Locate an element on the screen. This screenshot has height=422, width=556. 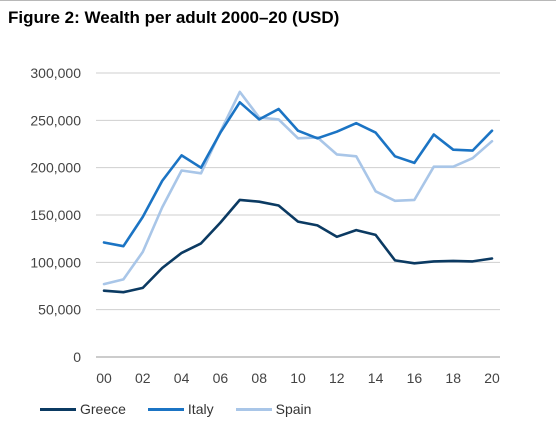
legend-item-greece: Greece is located at coordinates (83, 409).